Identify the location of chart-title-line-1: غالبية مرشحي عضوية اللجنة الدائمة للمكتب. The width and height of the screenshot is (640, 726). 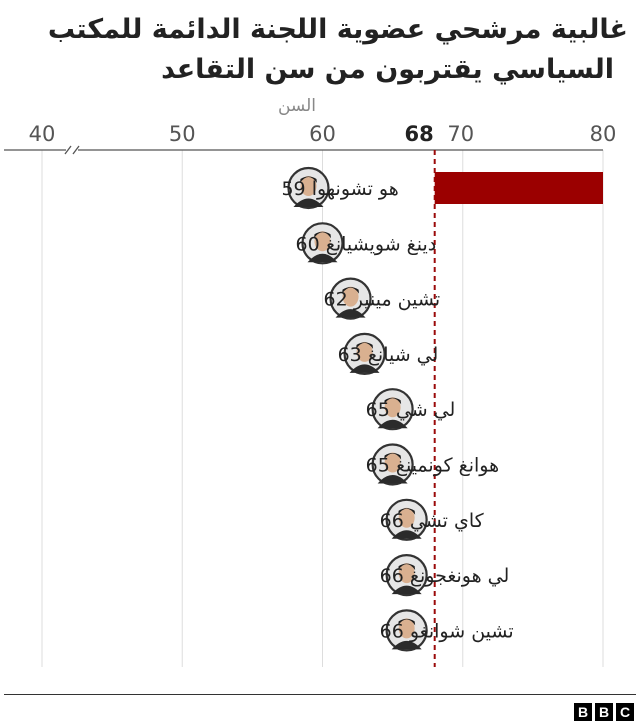
(337, 29).